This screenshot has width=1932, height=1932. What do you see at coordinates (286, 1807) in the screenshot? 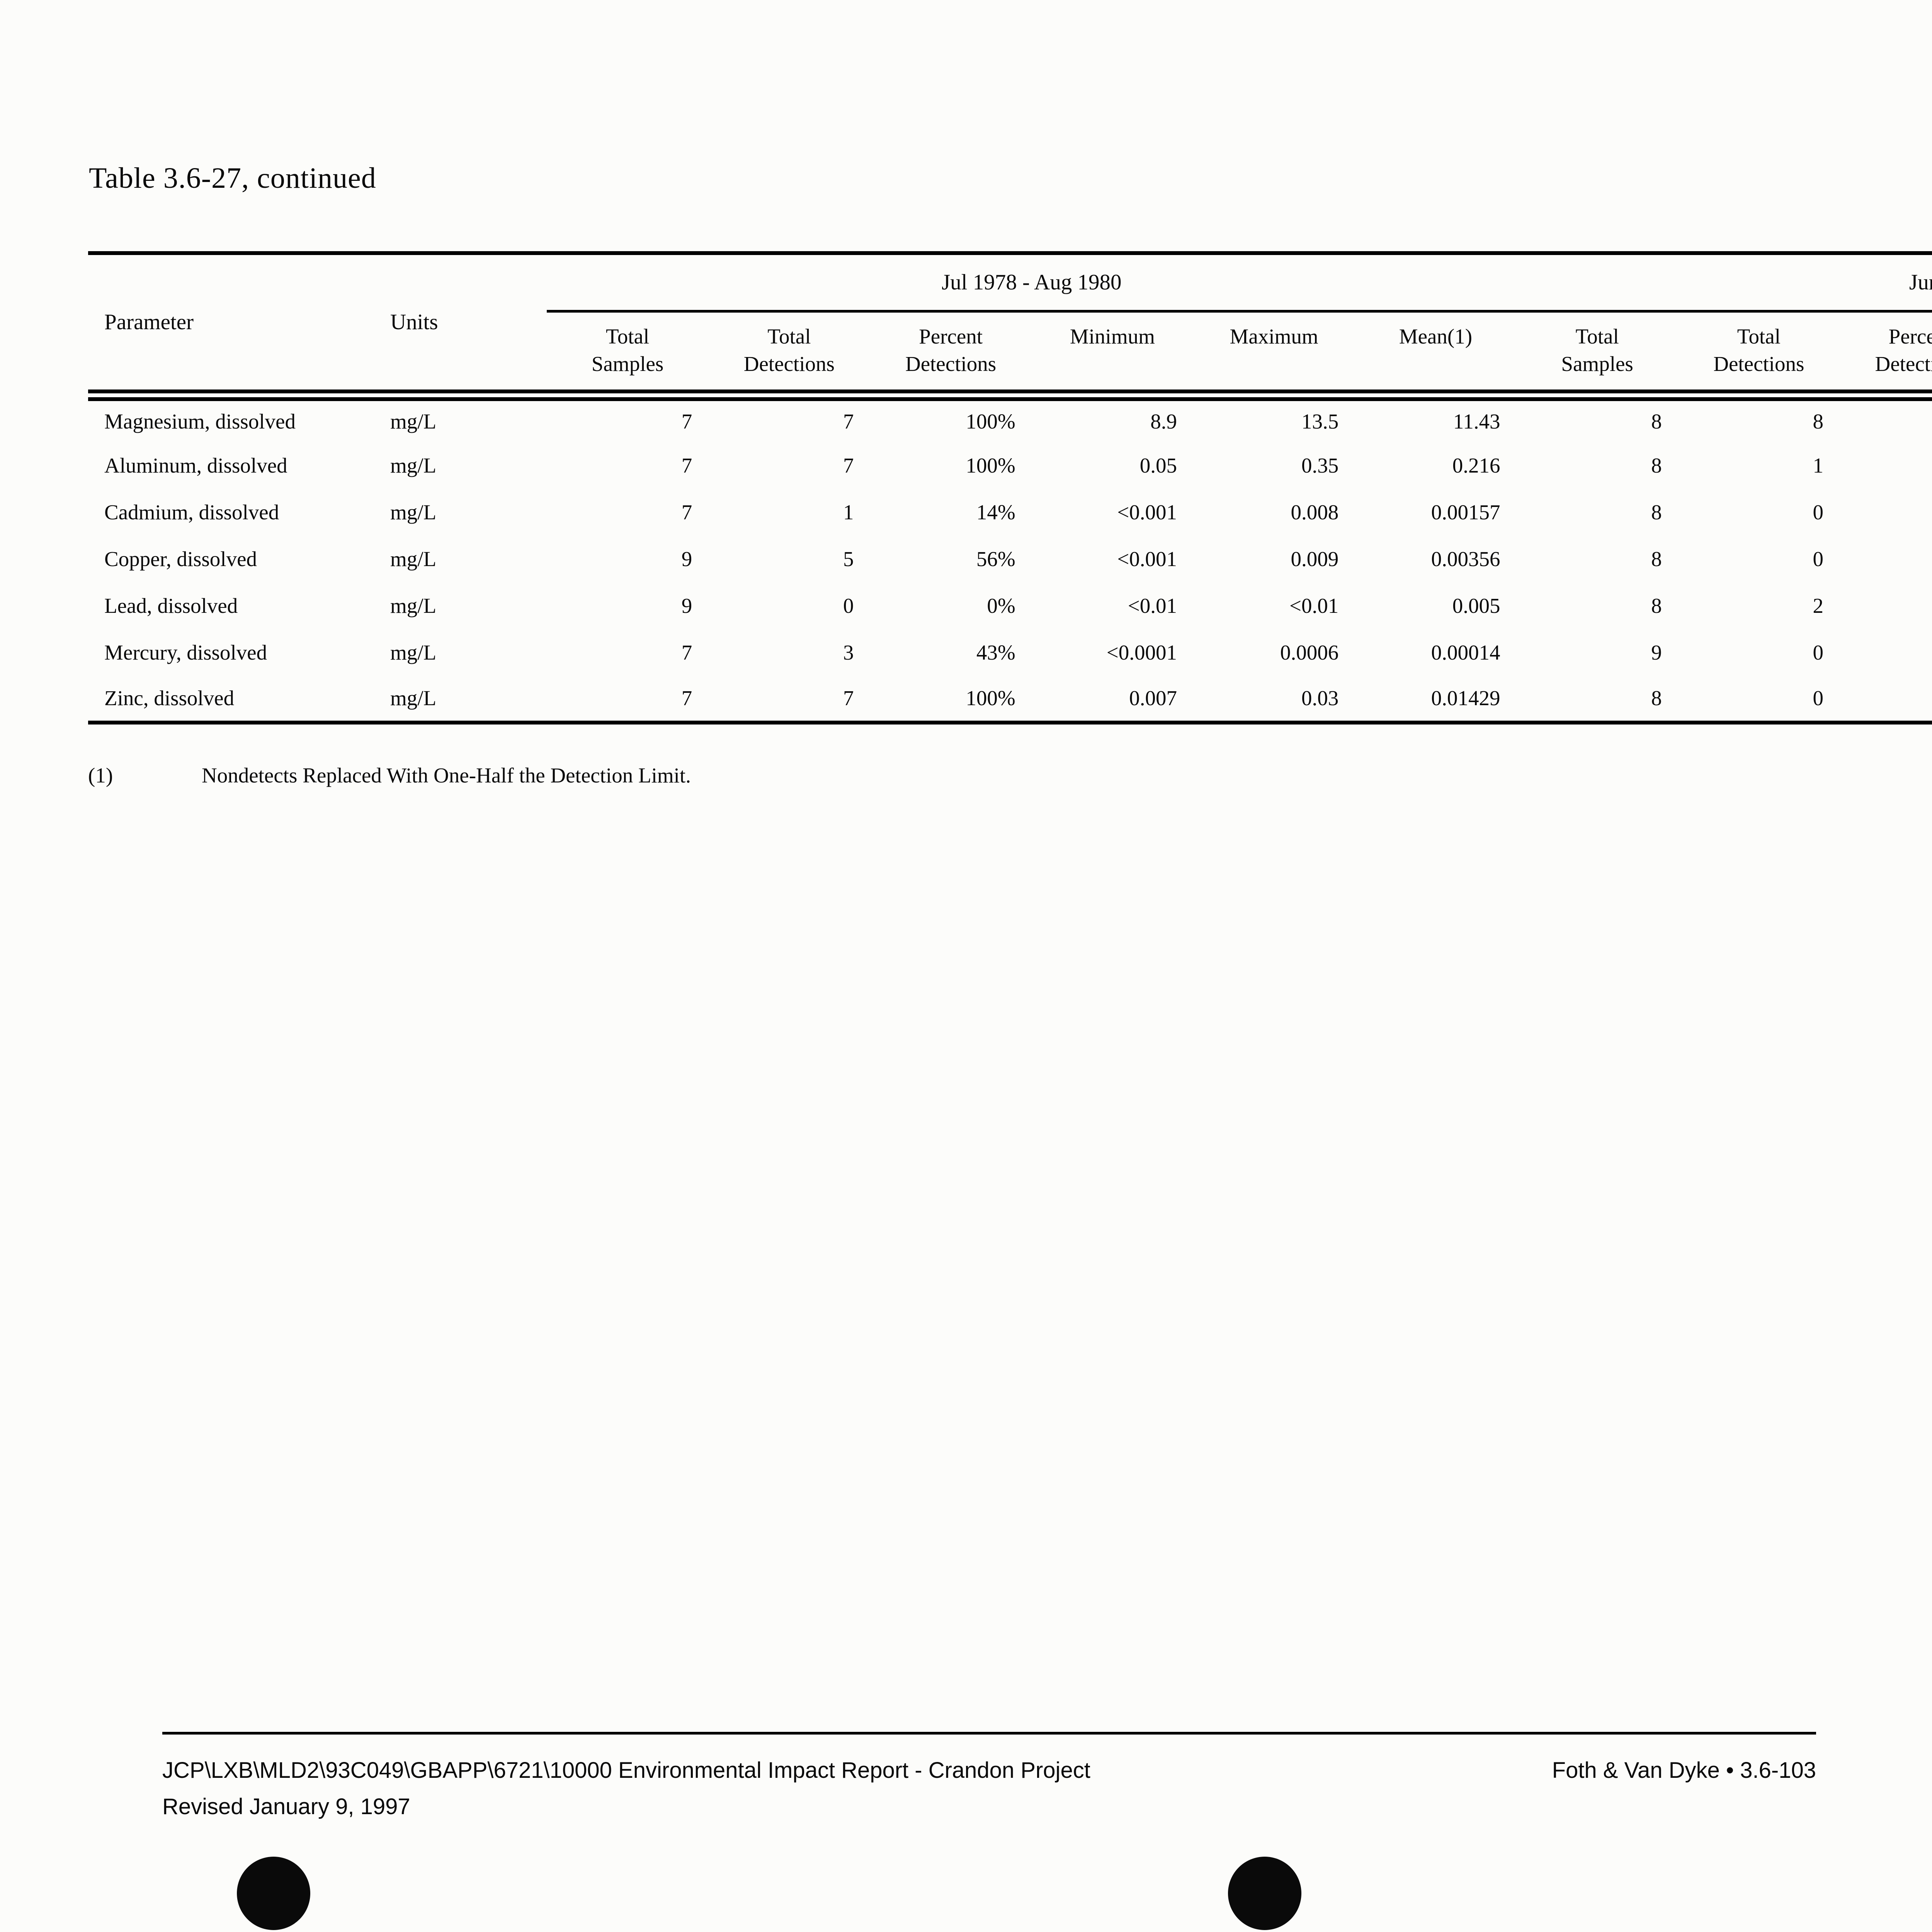
I see `footer-revised-date: Revised January 9, 1997` at bounding box center [286, 1807].